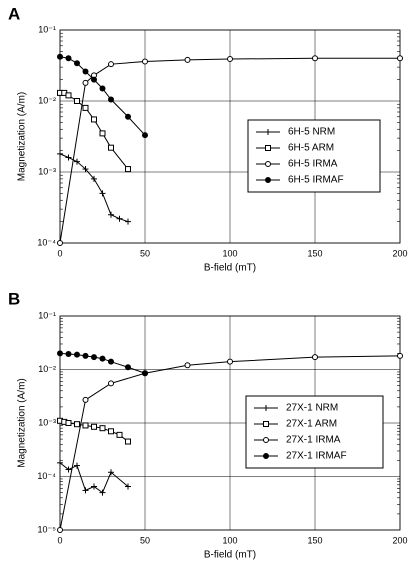 Image resolution: width=414 pixels, height=572 pixels. What do you see at coordinates (145, 540) in the screenshot?
I see `x-tick-label: 50` at bounding box center [145, 540].